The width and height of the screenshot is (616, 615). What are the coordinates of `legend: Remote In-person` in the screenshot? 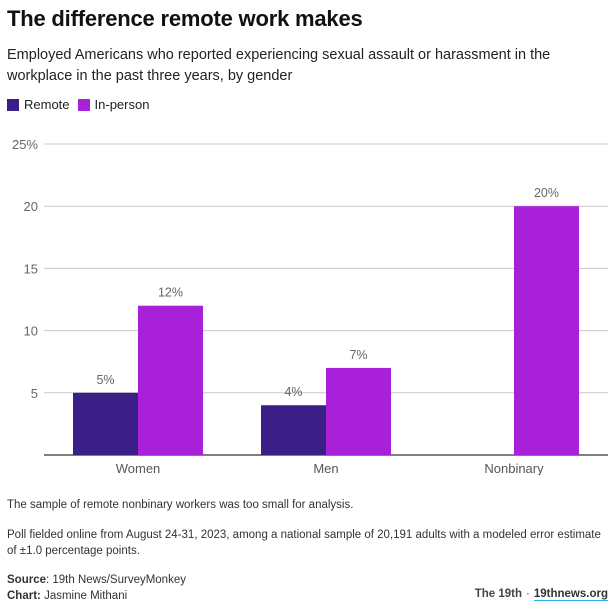 It's located at (82, 104).